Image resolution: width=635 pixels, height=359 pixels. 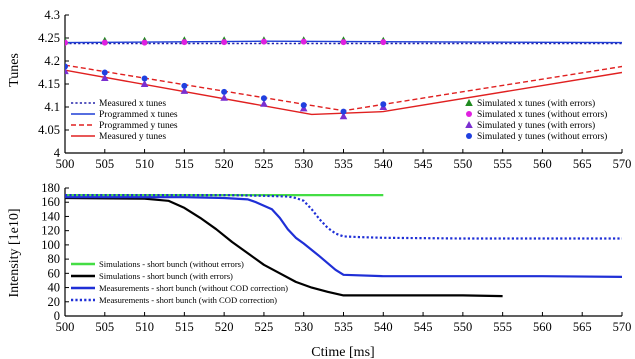 I want to click on legend-label: Programmed x tunes, so click(x=138, y=115).